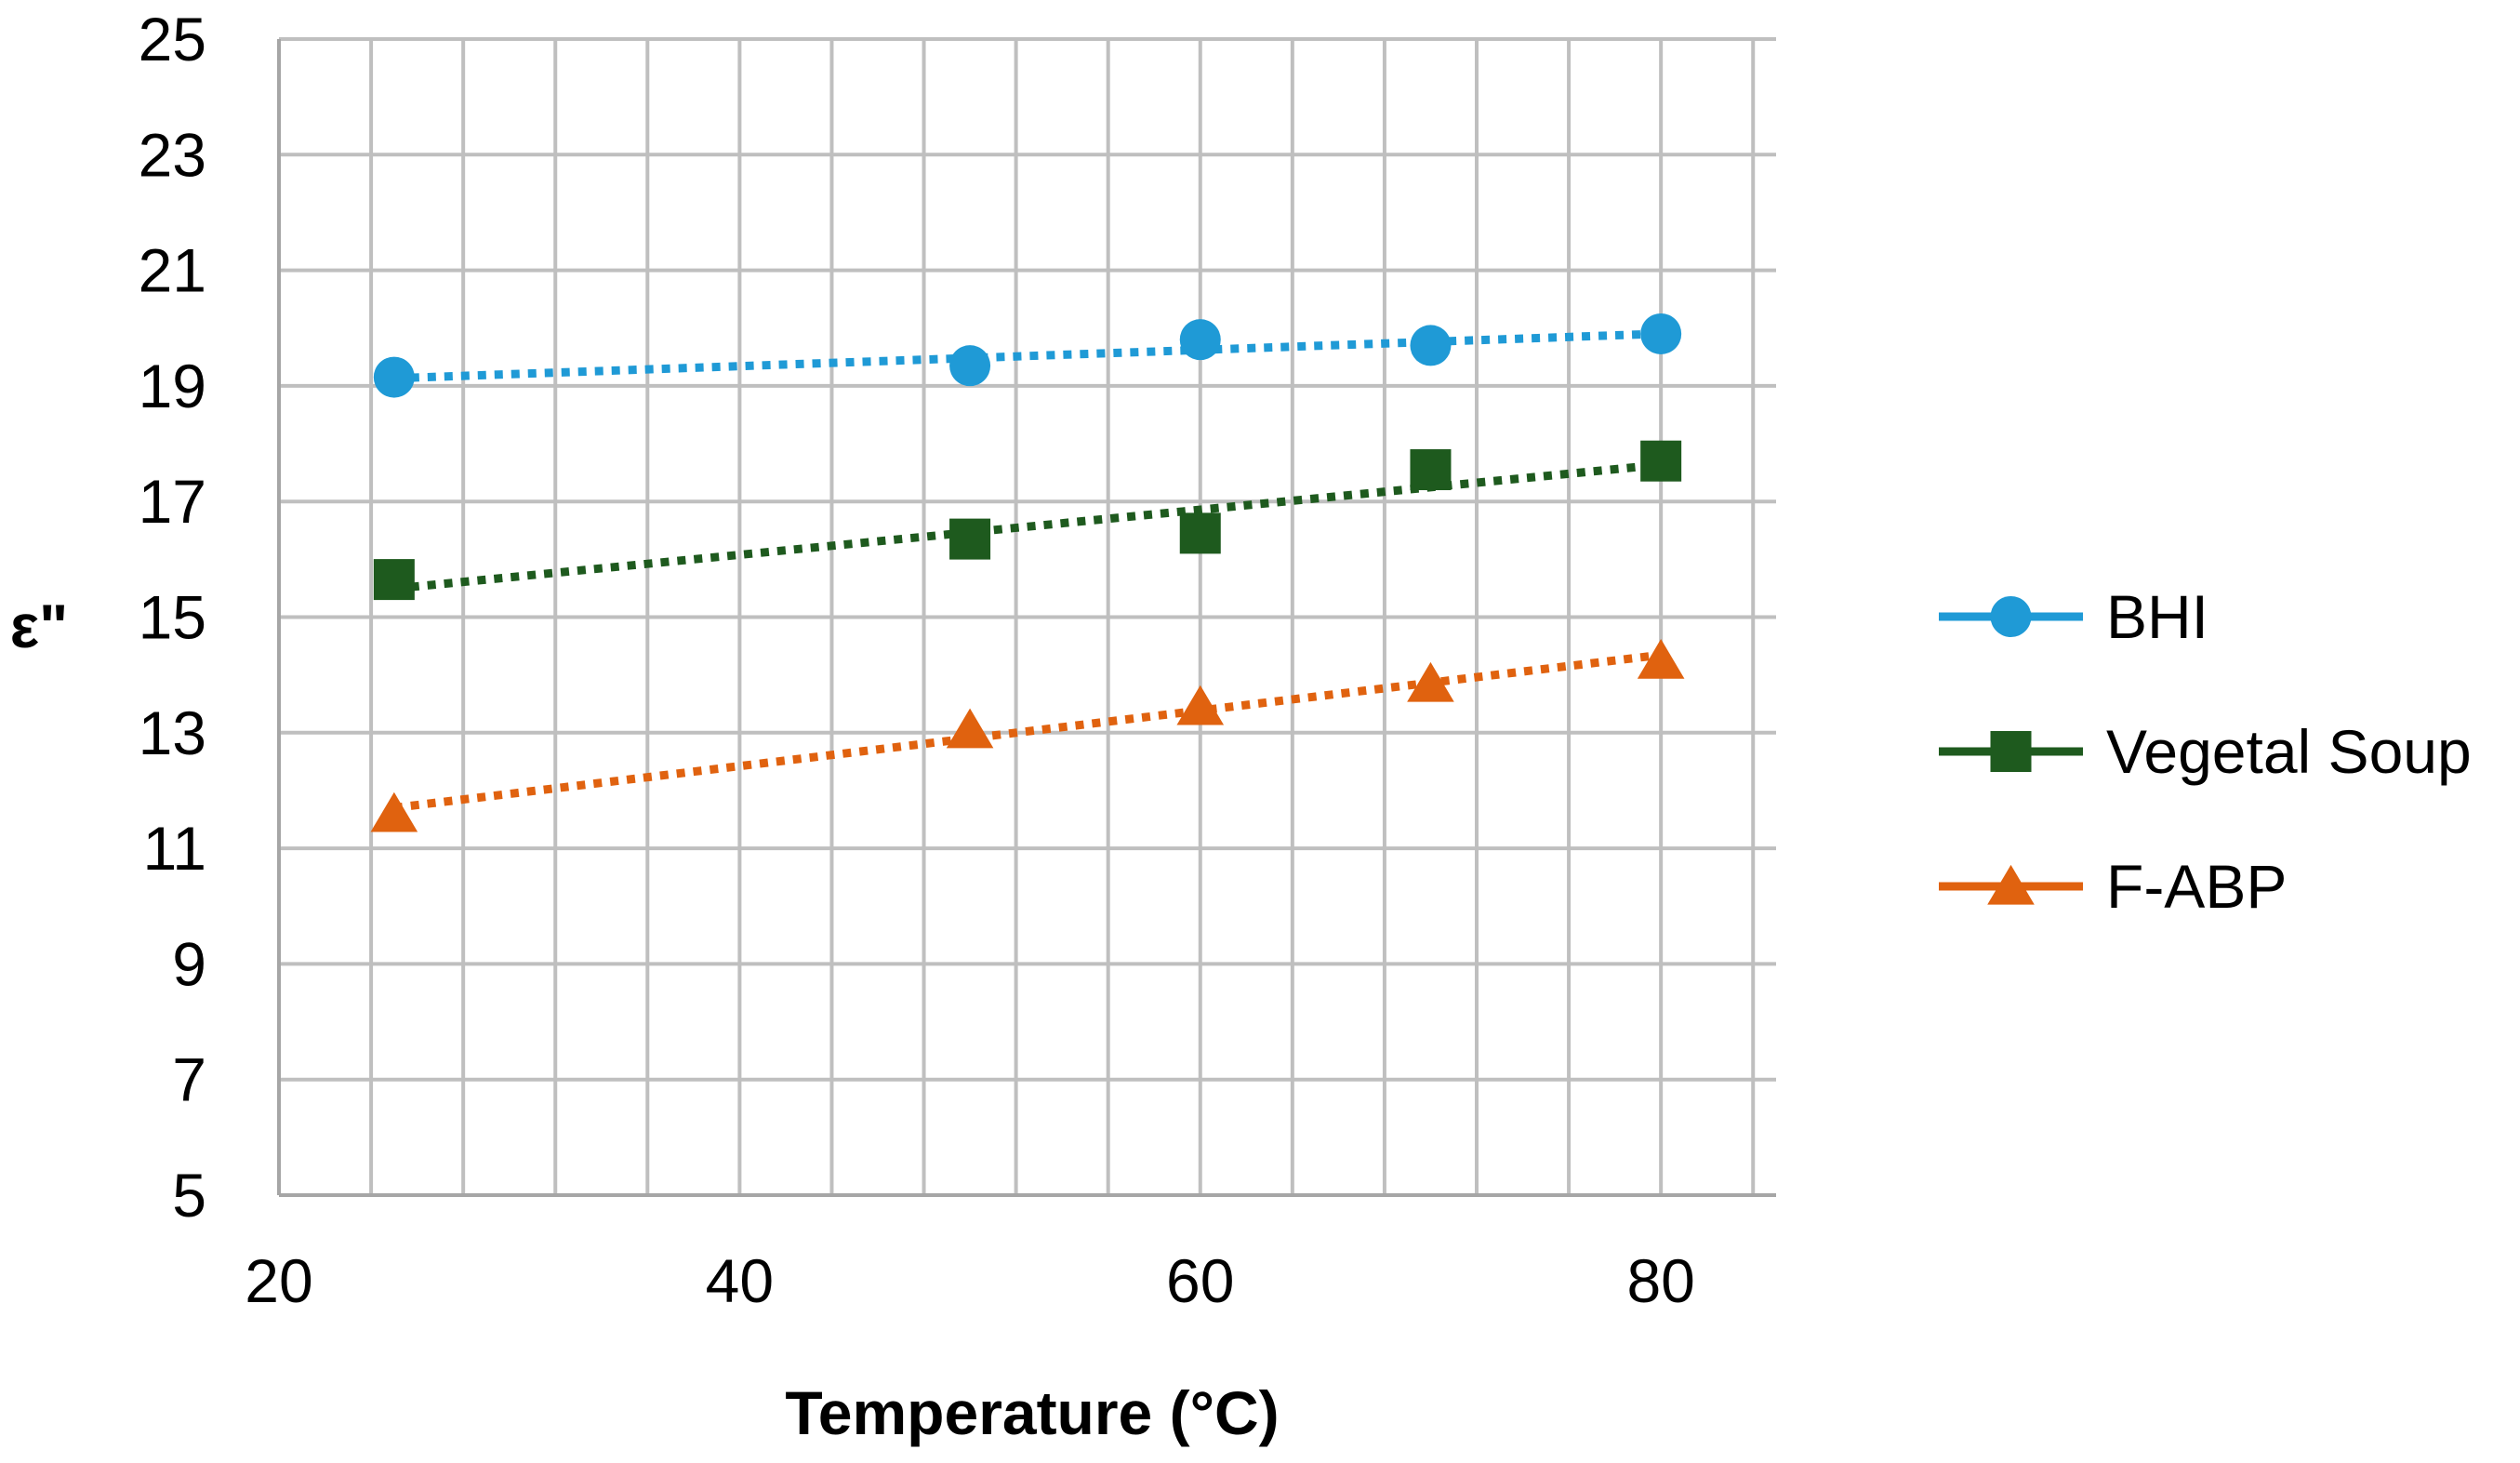 The height and width of the screenshot is (1463, 2520). Describe the element at coordinates (174, 849) in the screenshot. I see `y-tick-label: 11` at that location.